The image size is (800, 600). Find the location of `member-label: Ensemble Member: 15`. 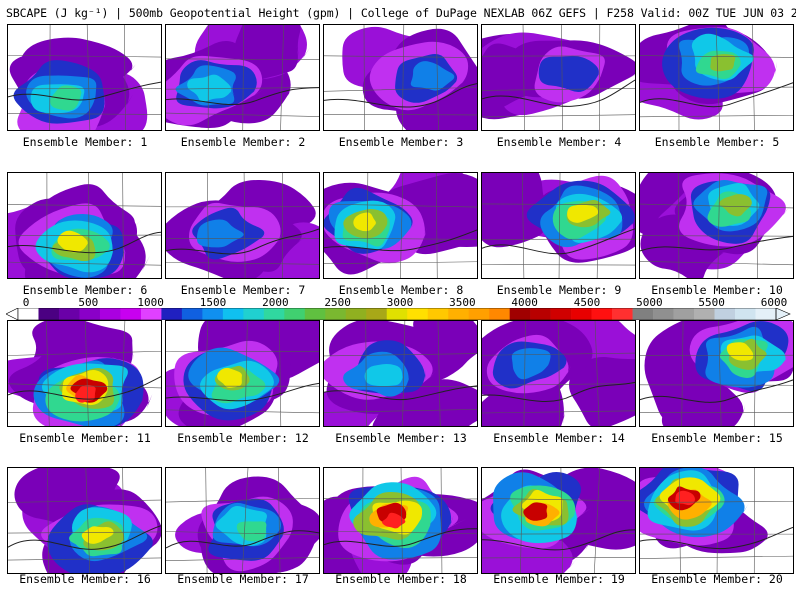

member-label: Ensemble Member: 15 is located at coordinates (717, 438).